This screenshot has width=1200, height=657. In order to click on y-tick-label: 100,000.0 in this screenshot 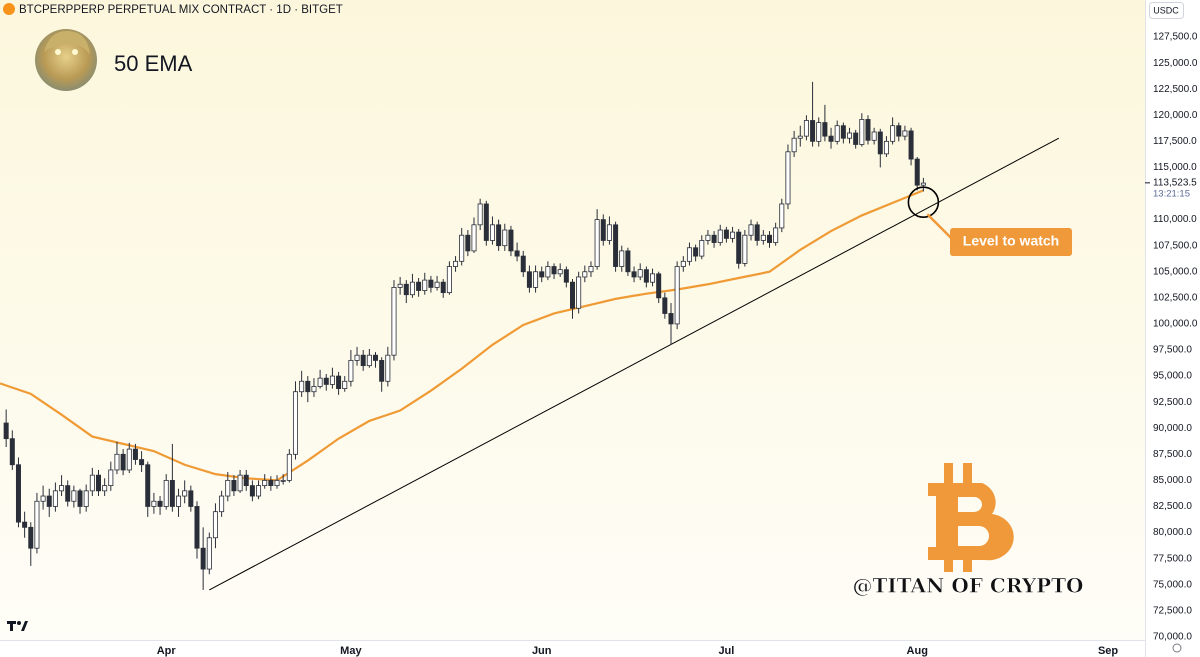, I will do `click(1175, 324)`.